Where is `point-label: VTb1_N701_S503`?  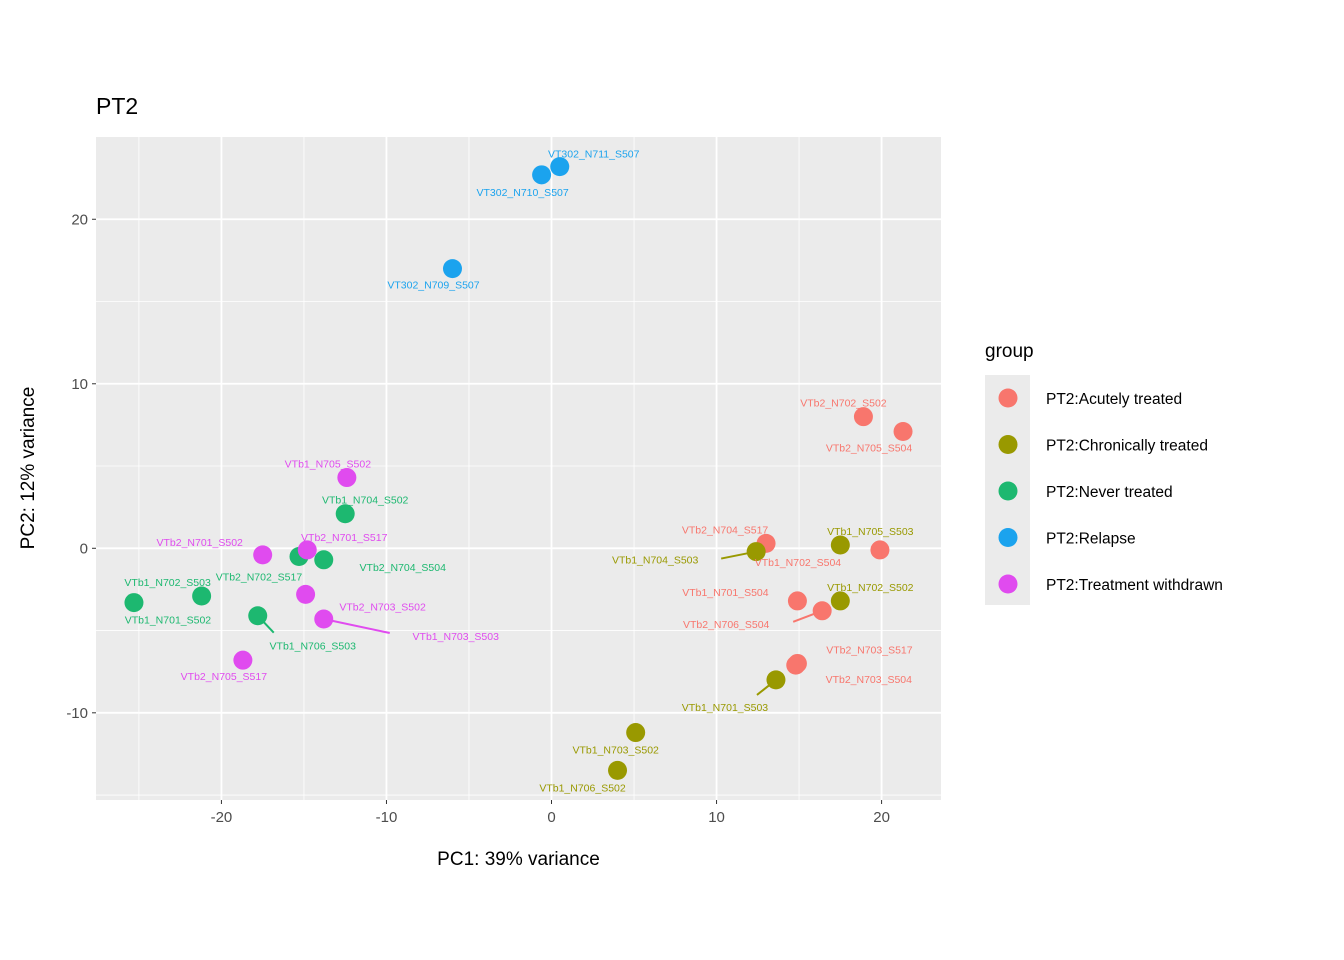
point-label: VTb1_N701_S503 is located at coordinates (725, 708).